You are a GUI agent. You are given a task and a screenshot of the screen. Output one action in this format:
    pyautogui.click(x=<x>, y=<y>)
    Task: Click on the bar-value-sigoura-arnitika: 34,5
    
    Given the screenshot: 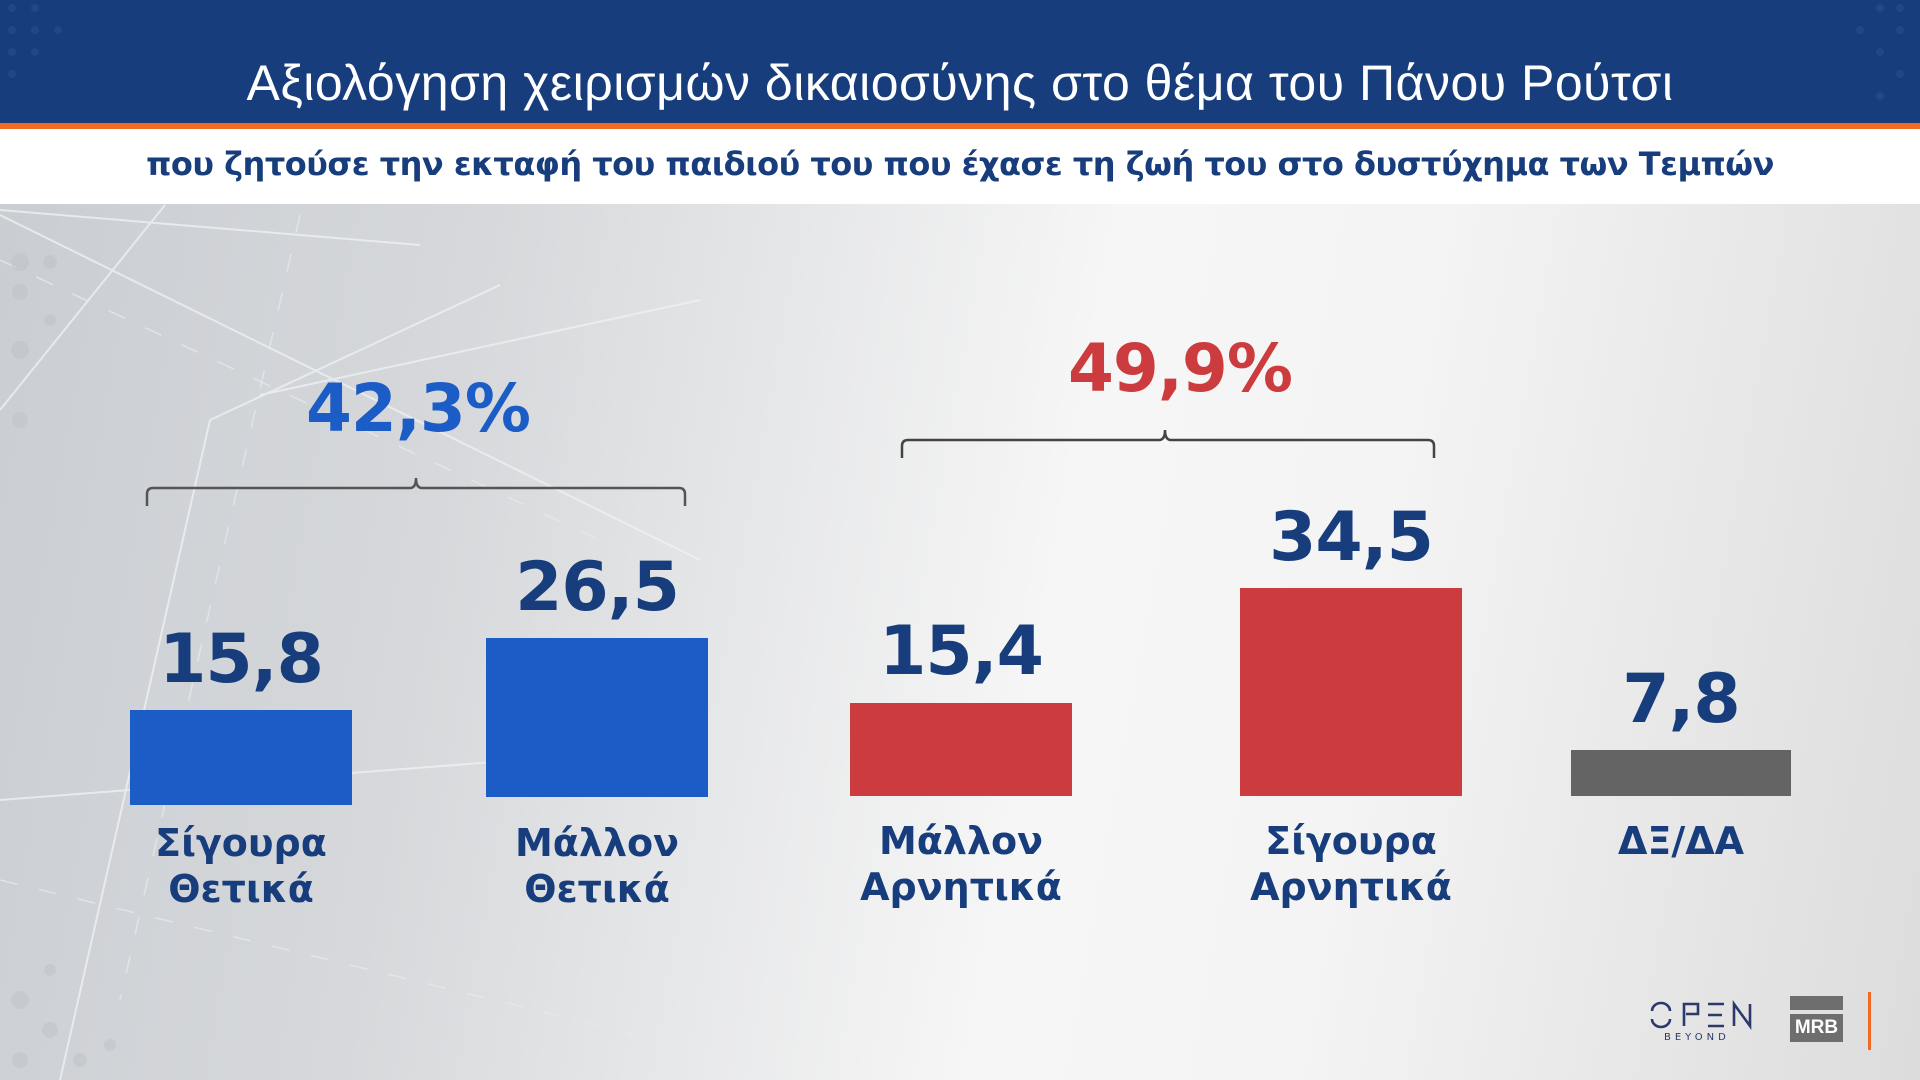 What is the action you would take?
    pyautogui.click(x=1351, y=537)
    